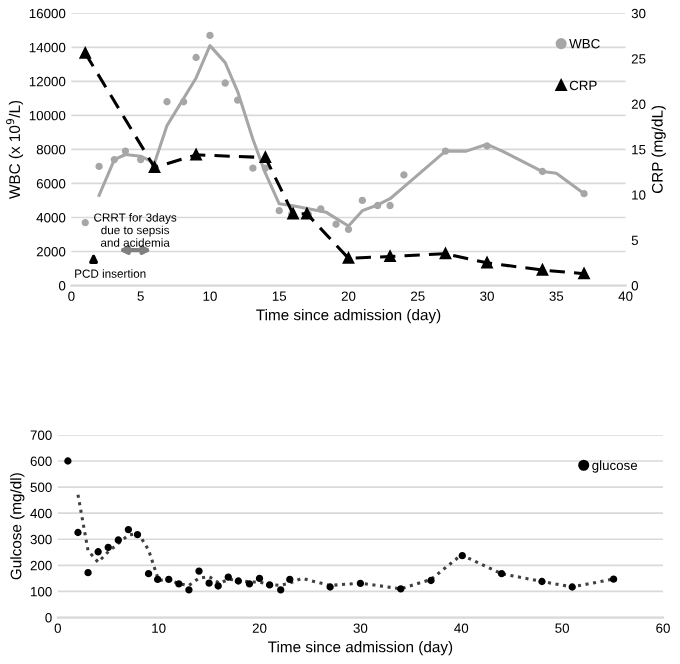 The image size is (680, 664). I want to click on line-series, so click(345, 542).